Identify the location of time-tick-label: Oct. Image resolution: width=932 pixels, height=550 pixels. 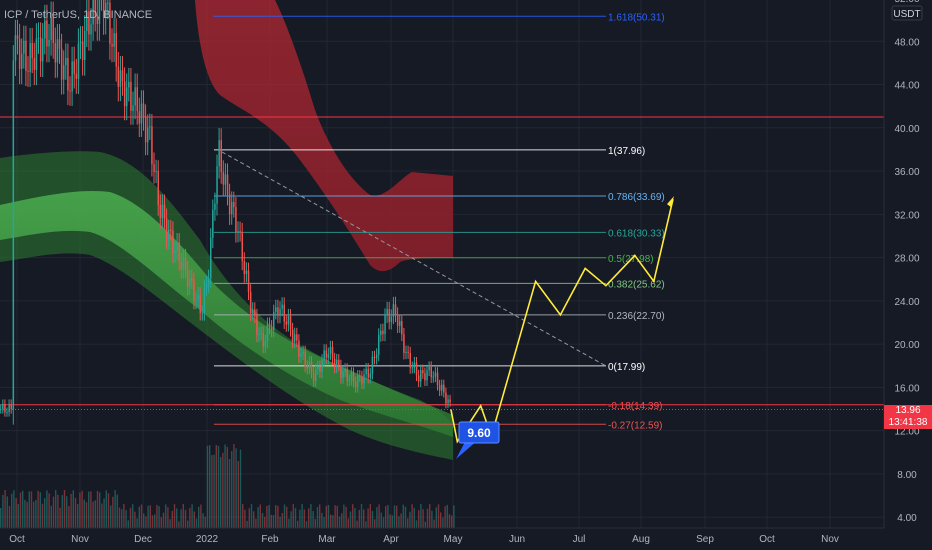
(17, 539).